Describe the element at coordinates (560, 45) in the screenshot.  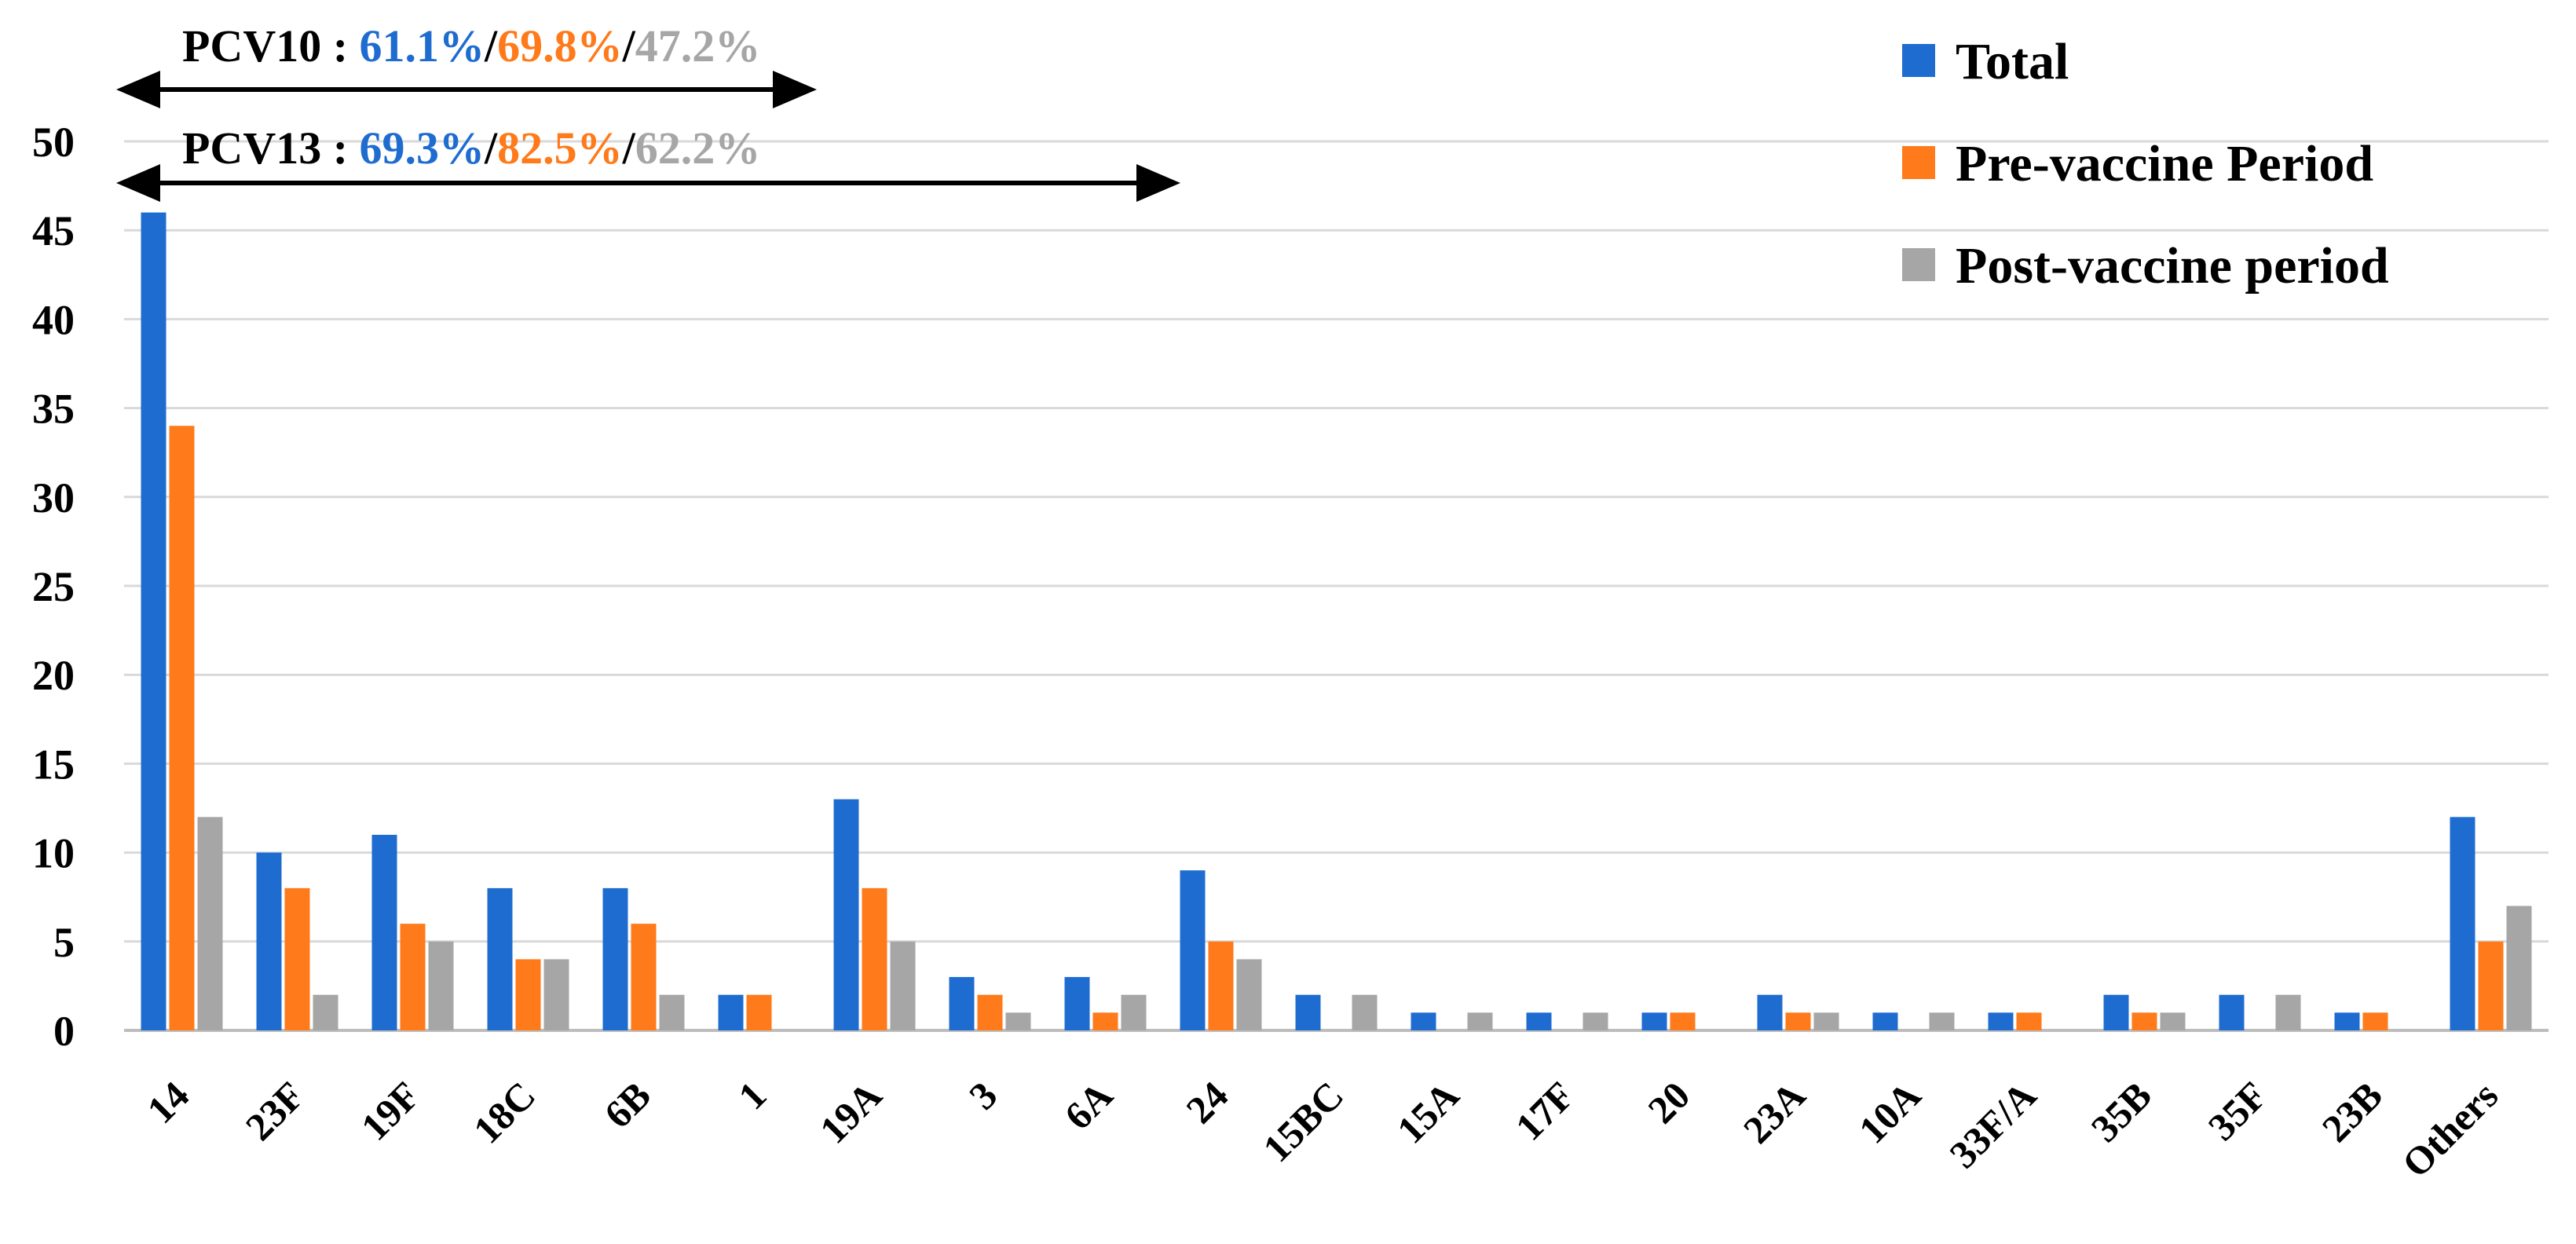
I see `annotation-value: 69.8%` at that location.